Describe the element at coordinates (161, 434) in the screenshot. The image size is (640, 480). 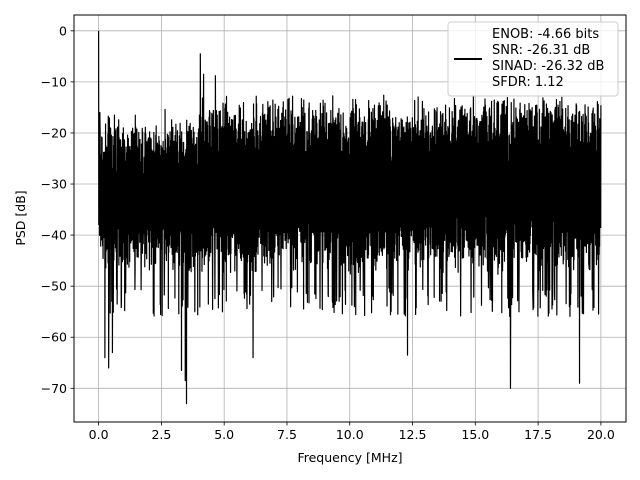
I see `x-tick-label: 2.5` at that location.